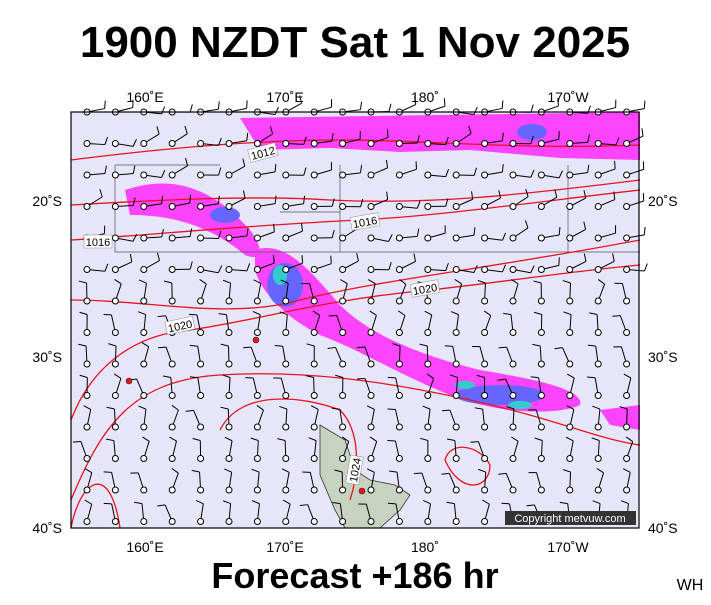 The height and width of the screenshot is (605, 711). I want to click on lat-label: 40˚S, so click(663, 528).